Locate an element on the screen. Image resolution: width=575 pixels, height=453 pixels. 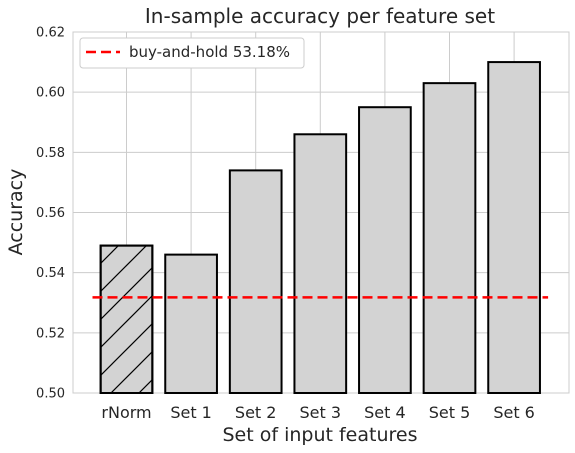
x-axis-ticks: rNorm Set 1 Set 2 Set 3 Set 4 Set 5 Set 6 is located at coordinates (317, 412).